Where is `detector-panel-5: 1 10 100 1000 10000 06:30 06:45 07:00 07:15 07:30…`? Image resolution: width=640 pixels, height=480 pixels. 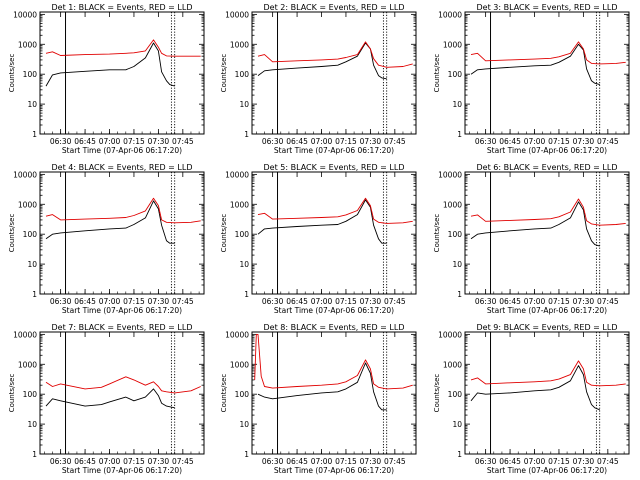
detector-panel-5: 1 10 100 1000 10000 06:30 06:45 07:00 07:15 07:30… is located at coordinates (318, 239).